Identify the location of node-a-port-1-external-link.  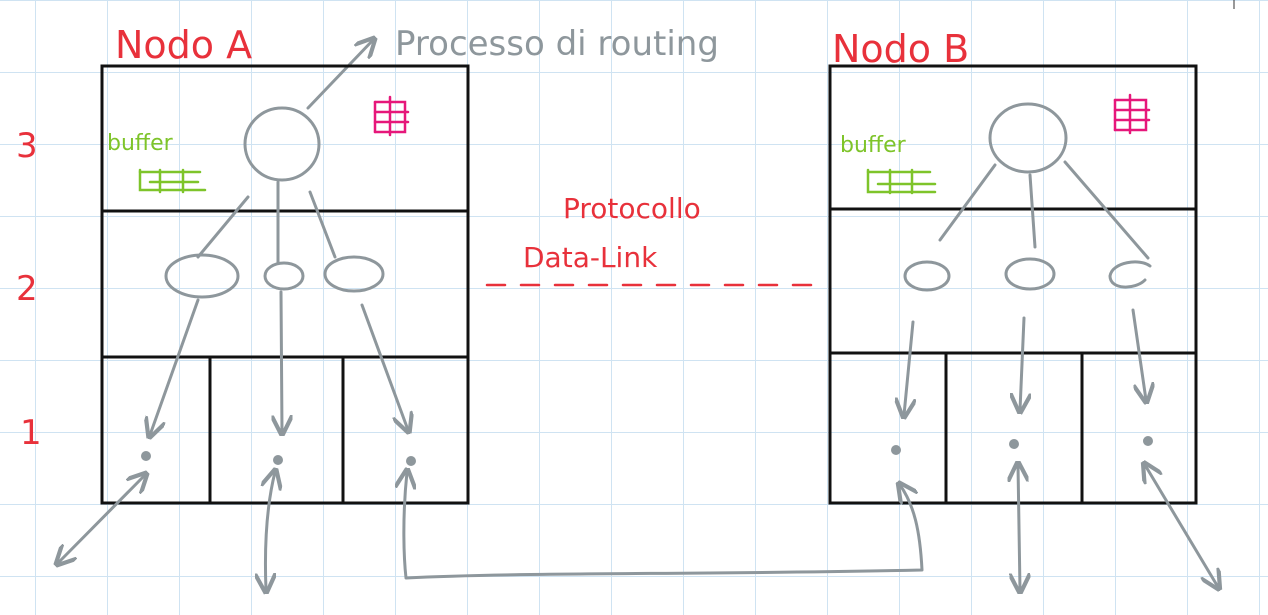
(101, 519).